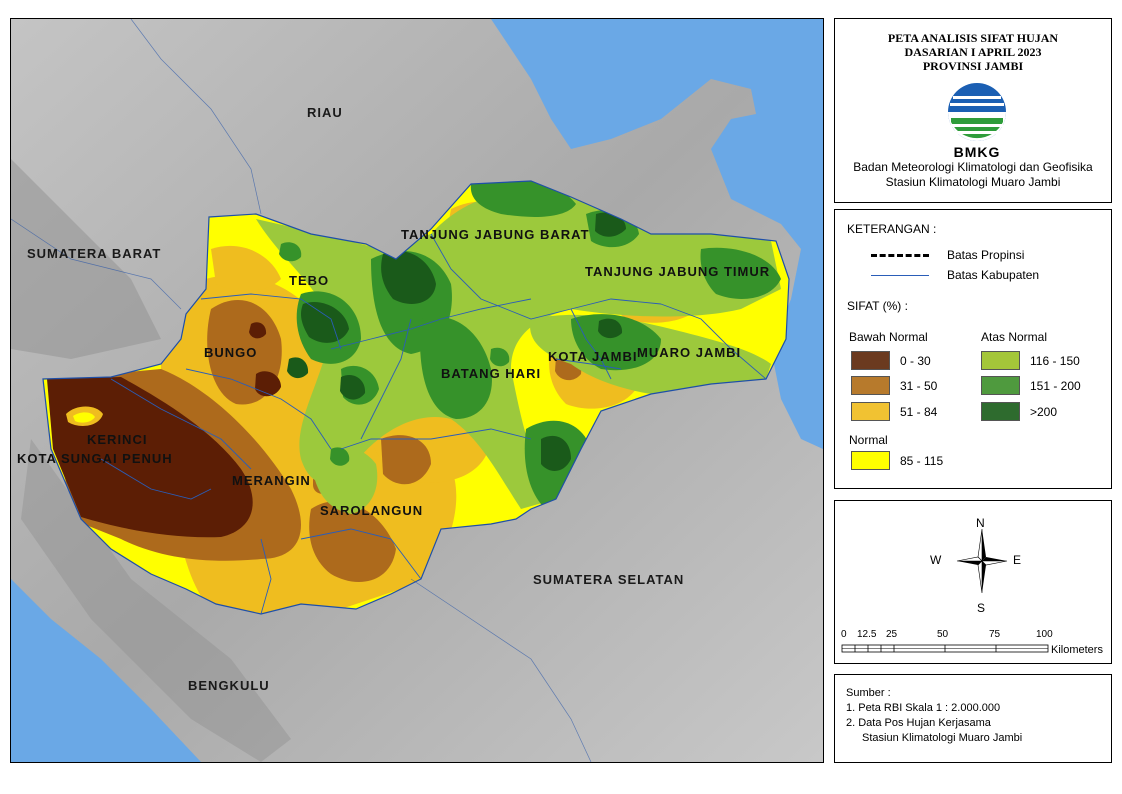 The width and height of the screenshot is (1122, 794). Describe the element at coordinates (900, 255) in the screenshot. I see `province-line-icon` at that location.